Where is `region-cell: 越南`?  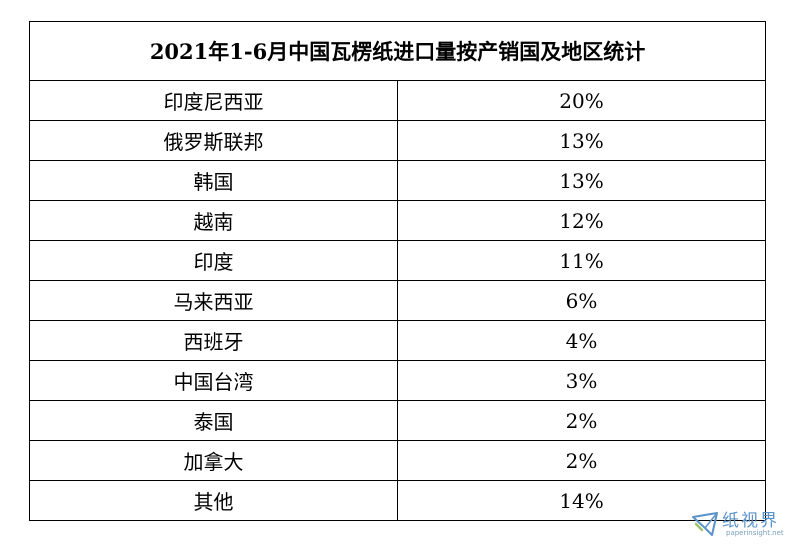 region-cell: 越南 is located at coordinates (213, 220).